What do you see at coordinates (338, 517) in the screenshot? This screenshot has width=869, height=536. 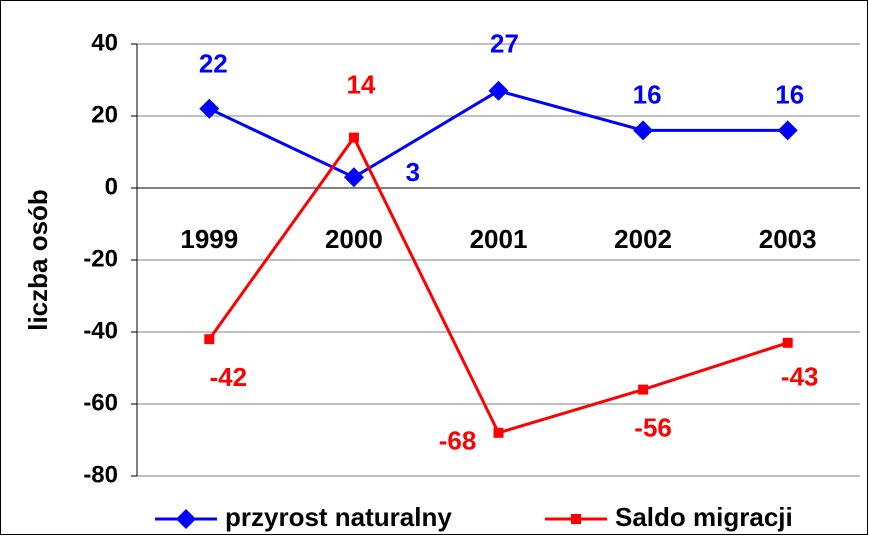 I see `legend-label: przyrost naturalny` at bounding box center [338, 517].